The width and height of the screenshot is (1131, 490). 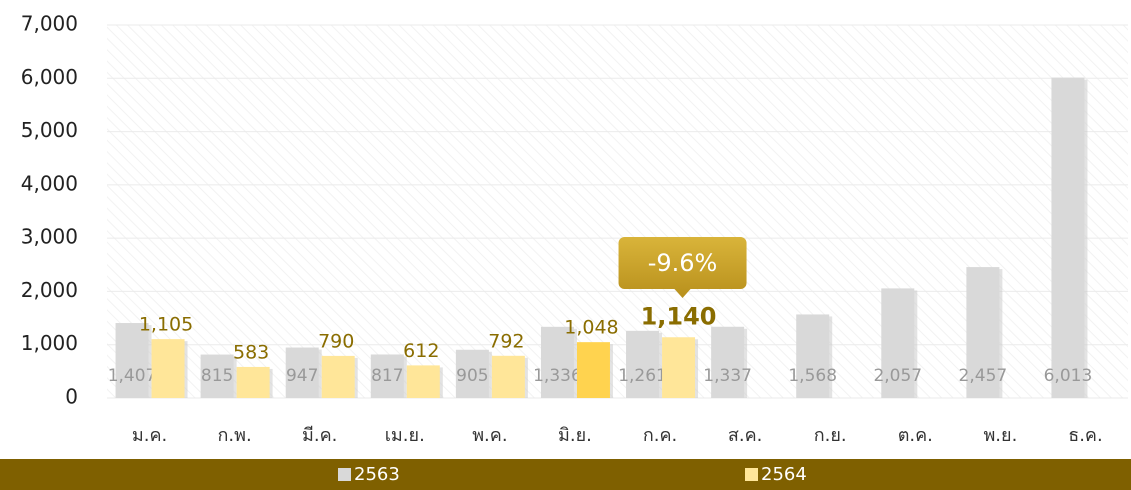 I want to click on value-label: 612, so click(x=421, y=351).